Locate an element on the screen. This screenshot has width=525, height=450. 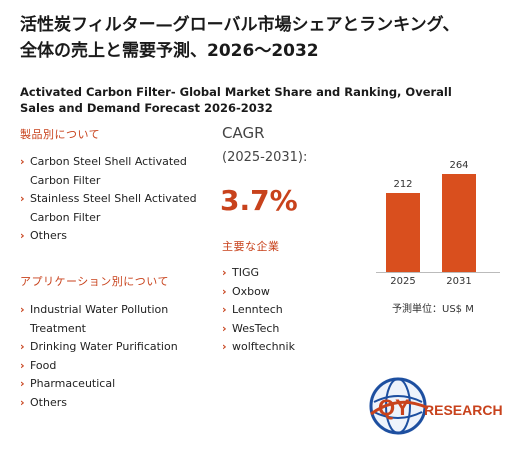
company-label: WesTech is located at coordinates (256, 328).